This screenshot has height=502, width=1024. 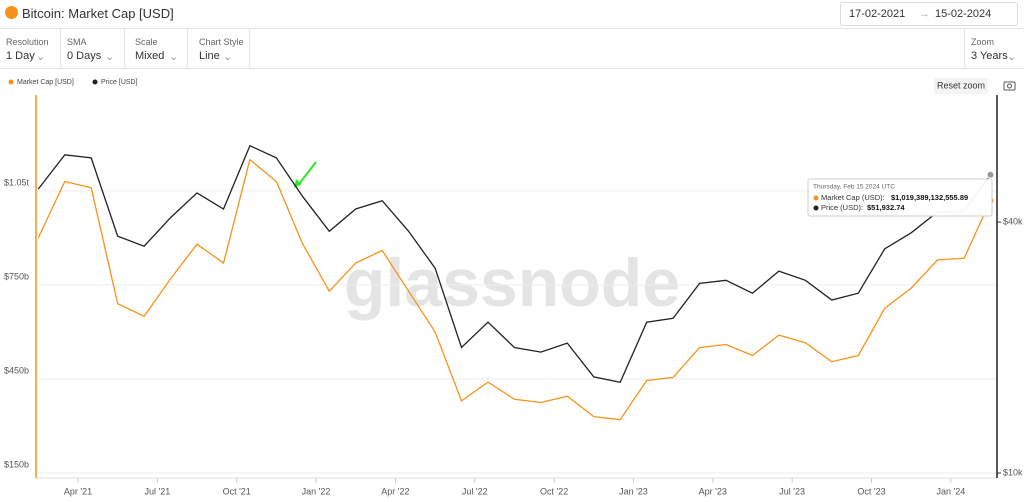 I want to click on control-label: Resolution, so click(x=27, y=42).